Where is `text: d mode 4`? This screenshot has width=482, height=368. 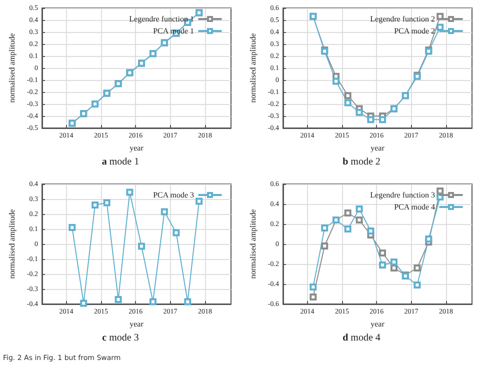
text: d mode 4 is located at coordinates (361, 338).